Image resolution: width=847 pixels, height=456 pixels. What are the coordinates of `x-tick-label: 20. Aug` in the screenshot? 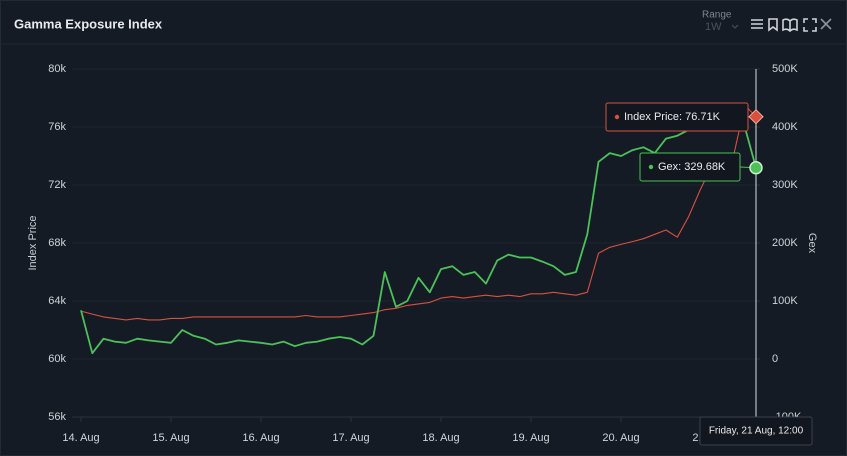 It's located at (620, 438).